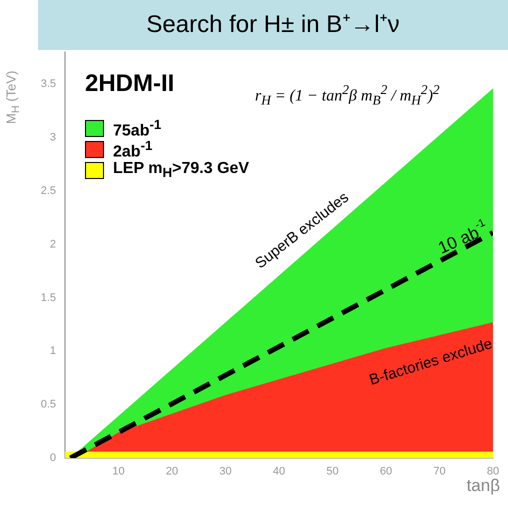 This screenshot has width=508, height=506. I want to click on text: 10 ab-1, so click(461, 237).